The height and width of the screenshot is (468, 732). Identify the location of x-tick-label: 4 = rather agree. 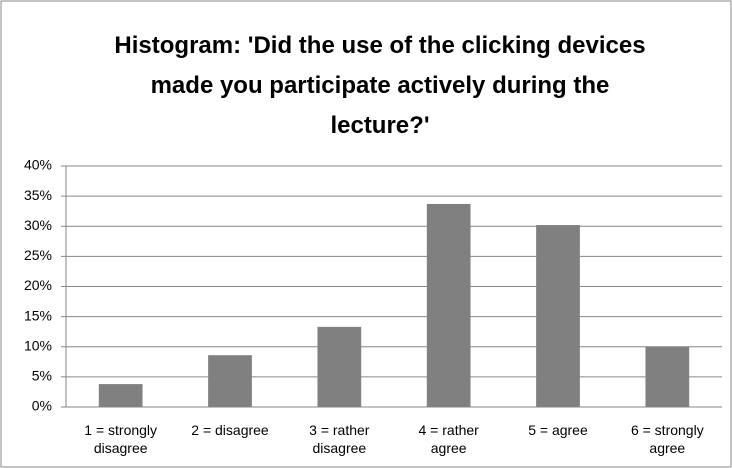
(448, 439).